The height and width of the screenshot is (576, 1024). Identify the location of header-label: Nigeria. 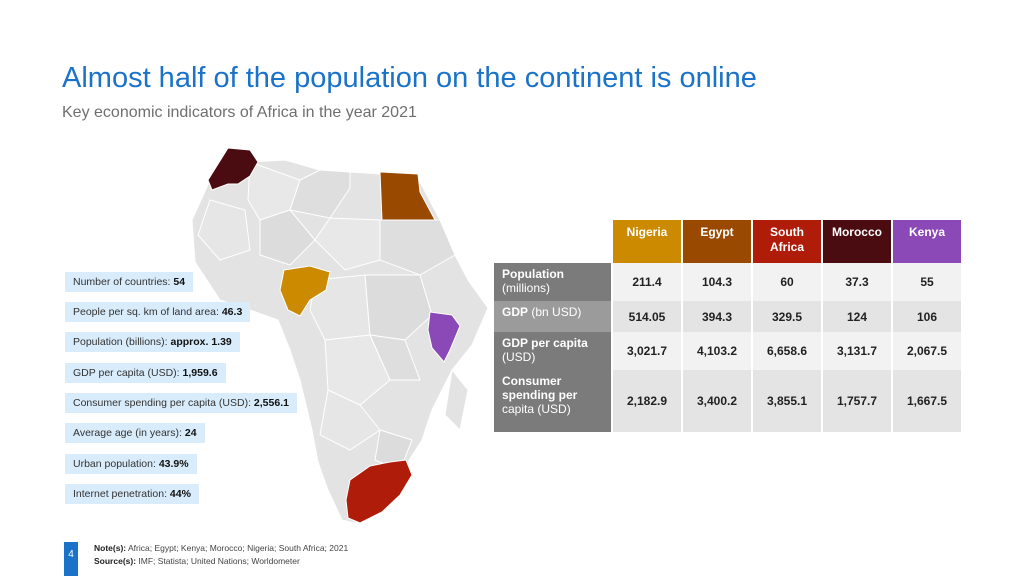
(647, 232).